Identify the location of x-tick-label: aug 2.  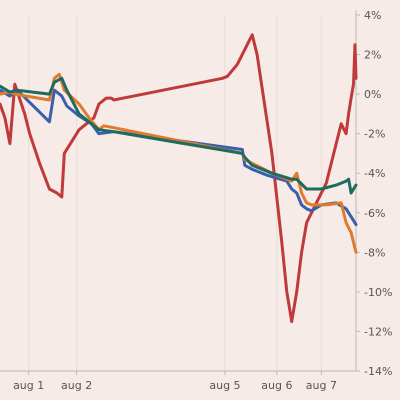
(76, 385).